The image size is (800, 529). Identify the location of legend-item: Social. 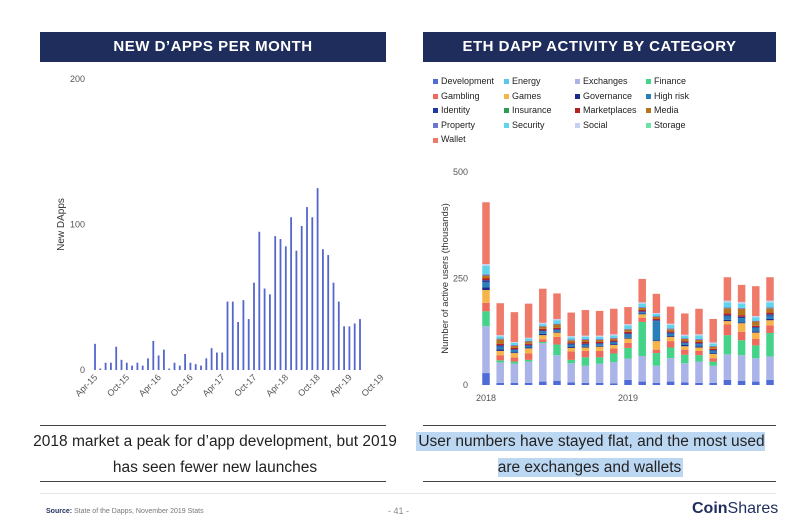
(610, 125).